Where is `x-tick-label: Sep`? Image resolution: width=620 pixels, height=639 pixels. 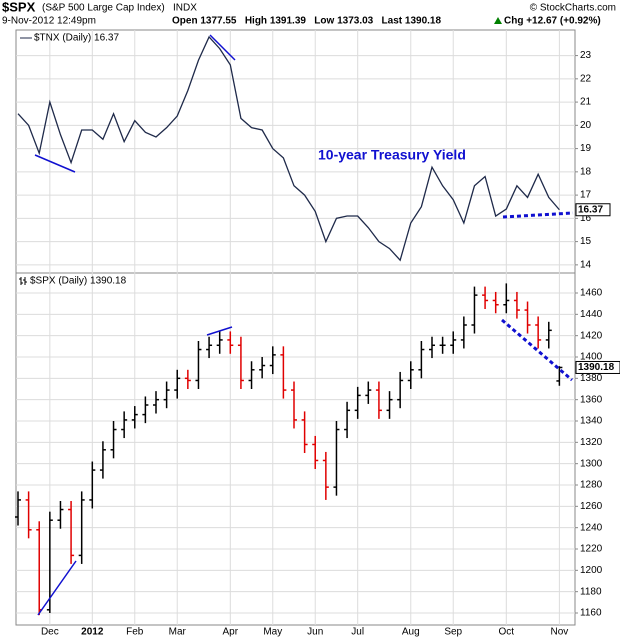
x-tick-label: Sep is located at coordinates (453, 632).